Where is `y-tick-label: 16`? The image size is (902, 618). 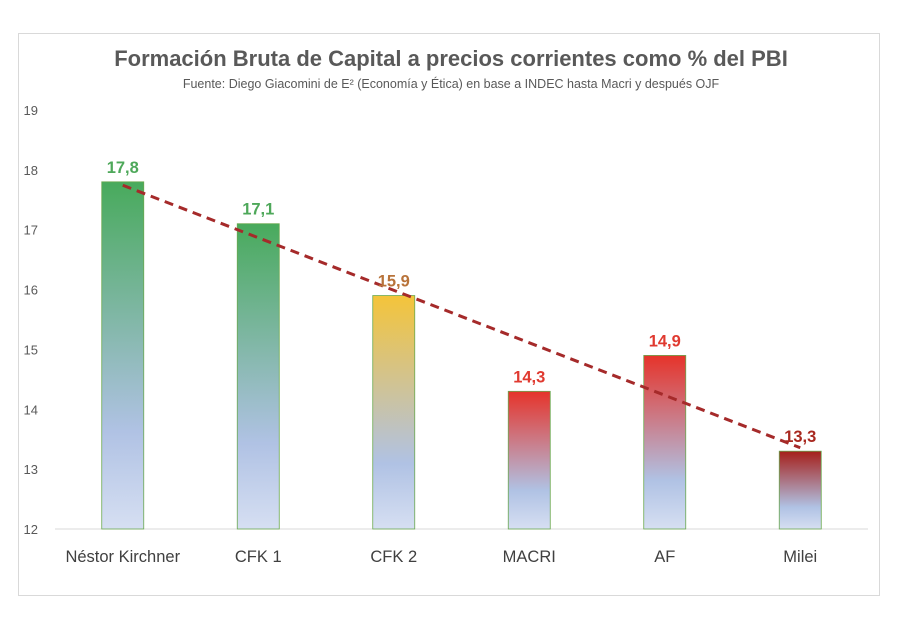
y-tick-label: 16 is located at coordinates (31, 290).